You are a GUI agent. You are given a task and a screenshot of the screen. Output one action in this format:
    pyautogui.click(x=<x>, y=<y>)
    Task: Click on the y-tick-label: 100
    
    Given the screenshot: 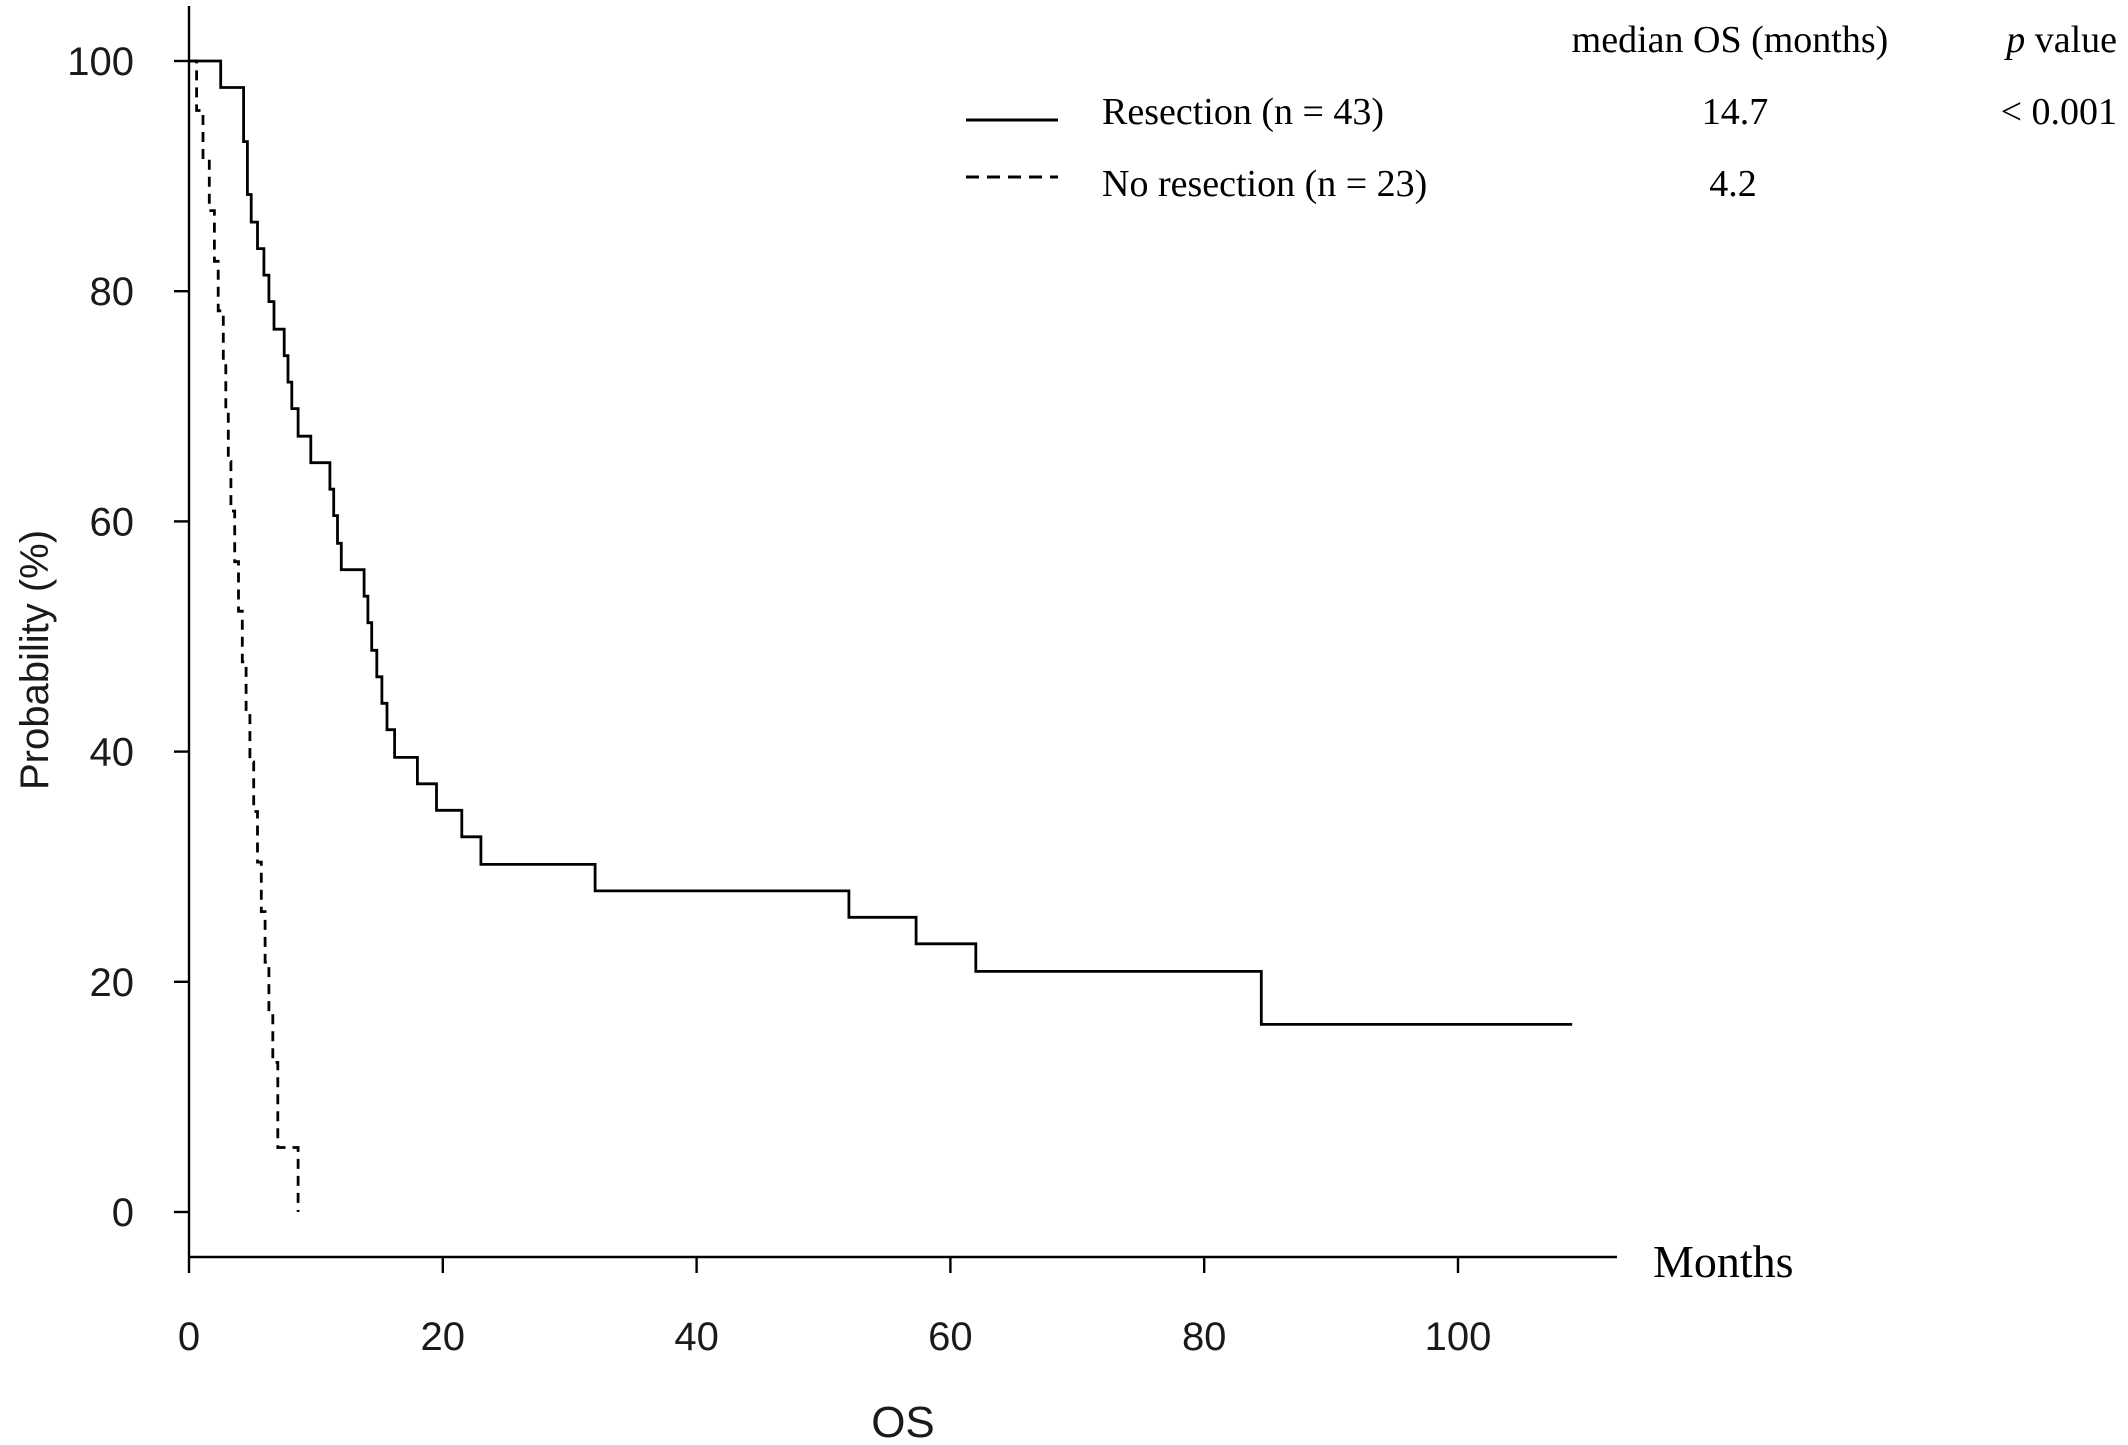 What is the action you would take?
    pyautogui.click(x=100, y=62)
    